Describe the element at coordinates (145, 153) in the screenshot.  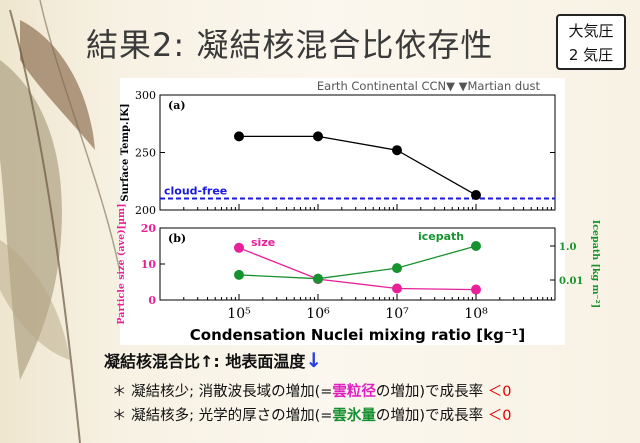
I see `panel-a-ytick-label: 250` at that location.